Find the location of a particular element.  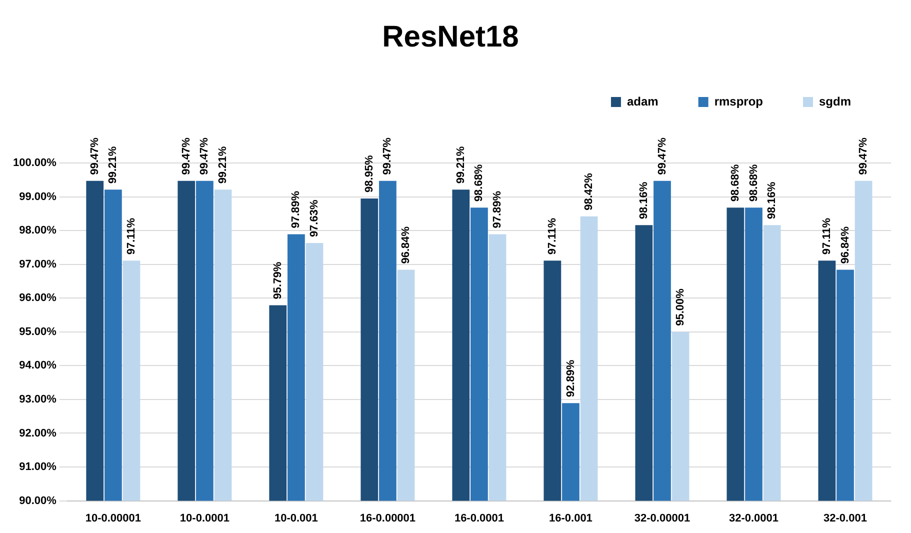

x-tick-label: 10-0.001 is located at coordinates (296, 518).